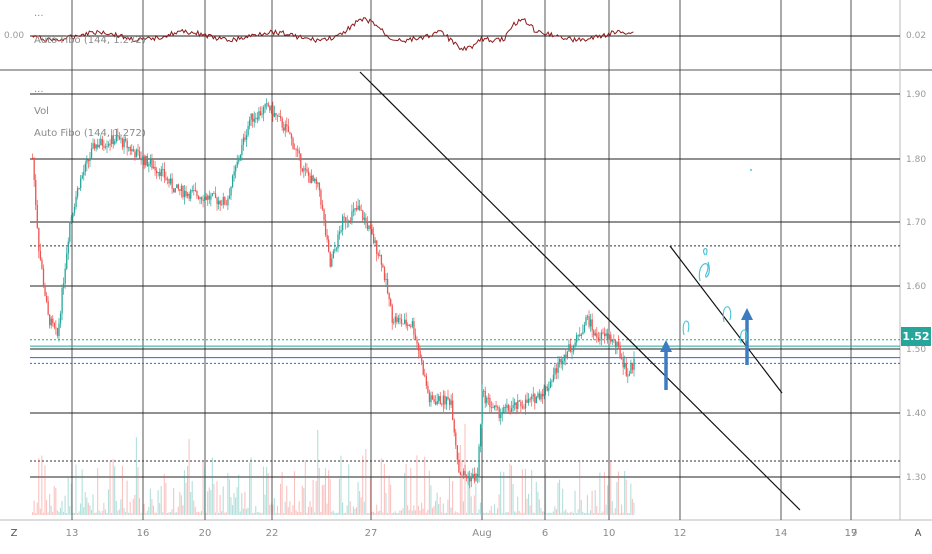 The width and height of the screenshot is (932, 554). What do you see at coordinates (851, 533) in the screenshot?
I see `x-tick-label: 17` at bounding box center [851, 533].